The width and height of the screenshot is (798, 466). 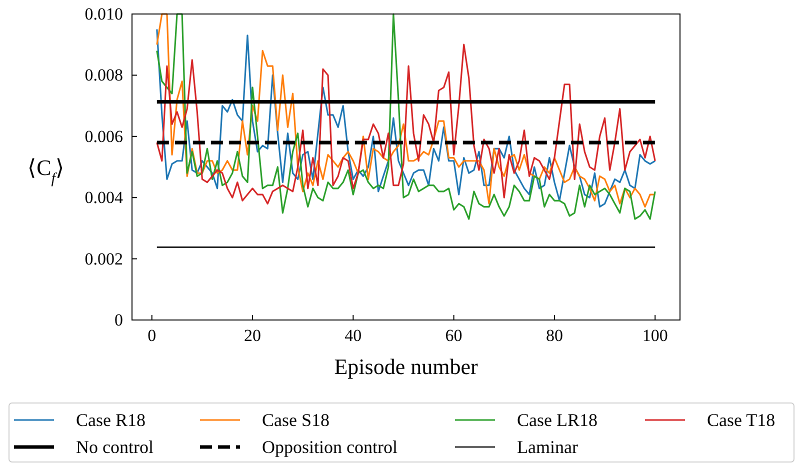 I want to click on x-axis-title: Episode number, so click(x=406, y=366).